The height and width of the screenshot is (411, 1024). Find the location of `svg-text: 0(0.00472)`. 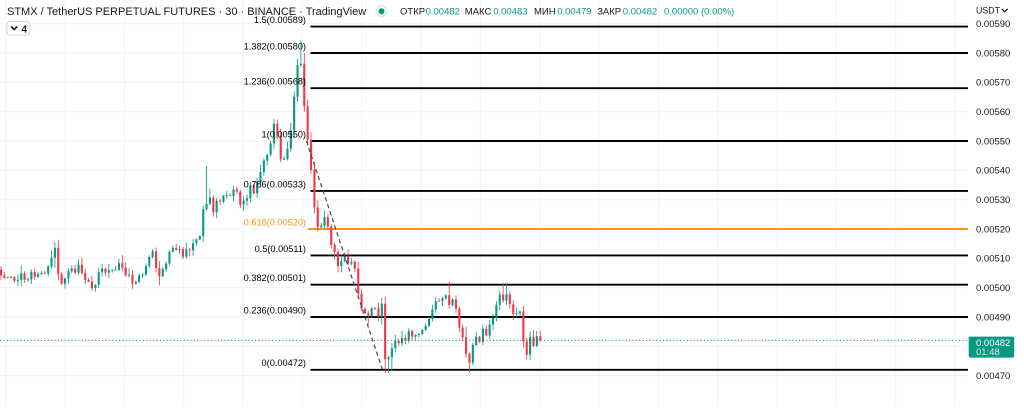

svg-text: 0(0.00472) is located at coordinates (284, 363).